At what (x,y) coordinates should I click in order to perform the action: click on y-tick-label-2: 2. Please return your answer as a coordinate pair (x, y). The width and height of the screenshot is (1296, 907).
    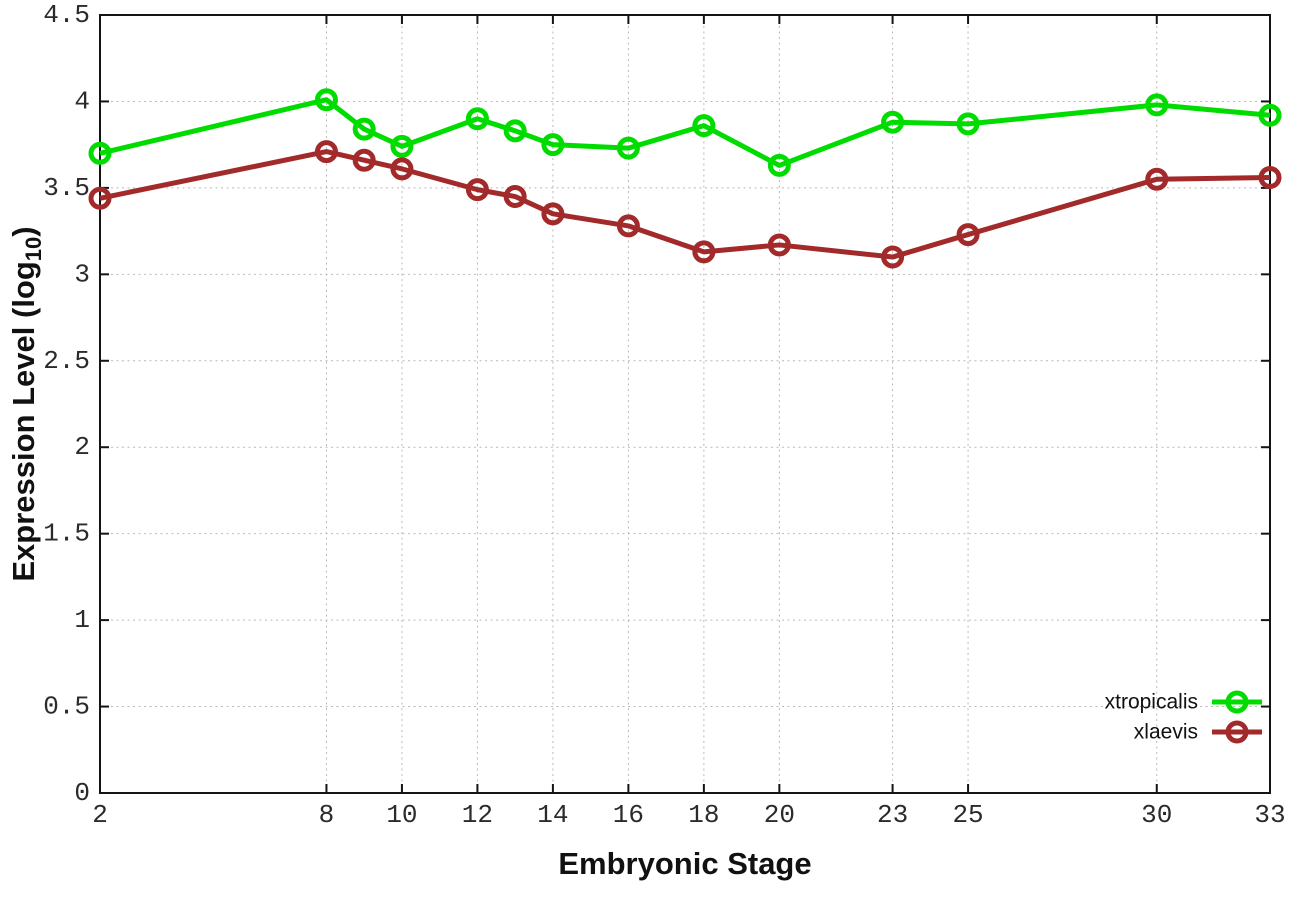
    Looking at the image, I should click on (82, 447).